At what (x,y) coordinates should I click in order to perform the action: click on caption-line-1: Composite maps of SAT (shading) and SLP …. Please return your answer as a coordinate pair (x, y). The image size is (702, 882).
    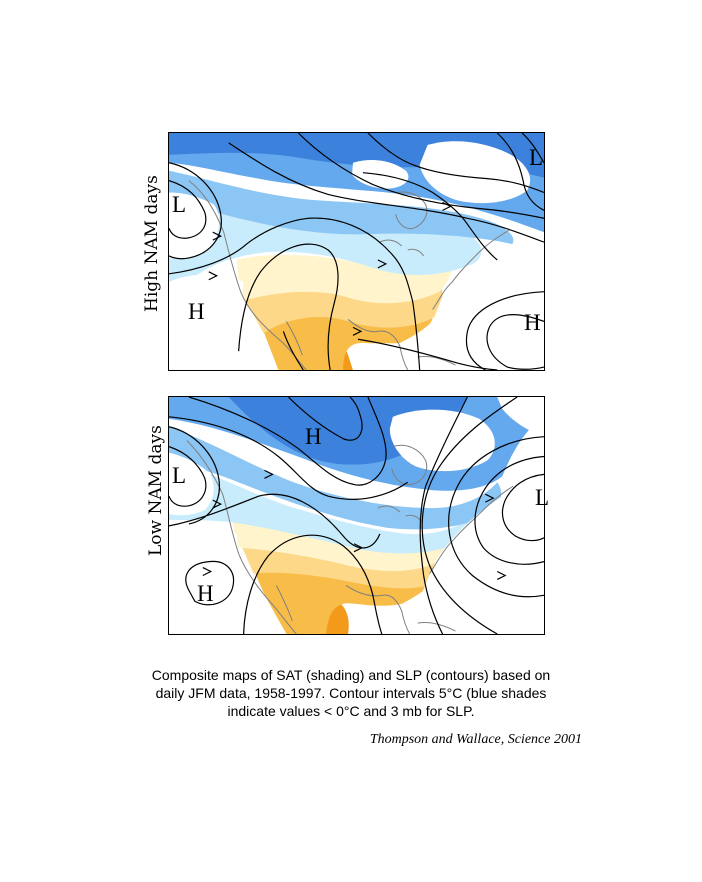
    Looking at the image, I should click on (351, 675).